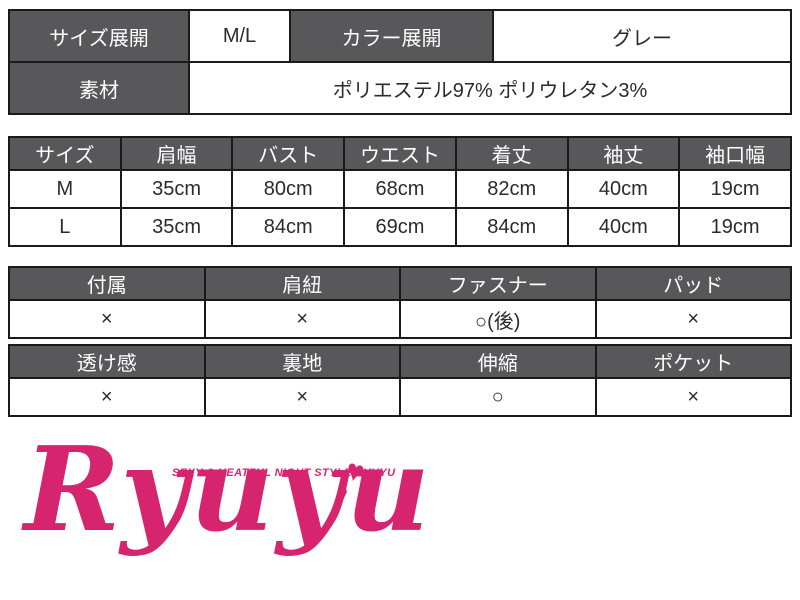 This screenshot has width=800, height=600. Describe the element at coordinates (288, 189) in the screenshot. I see `size-m-bust: 80cm` at that location.